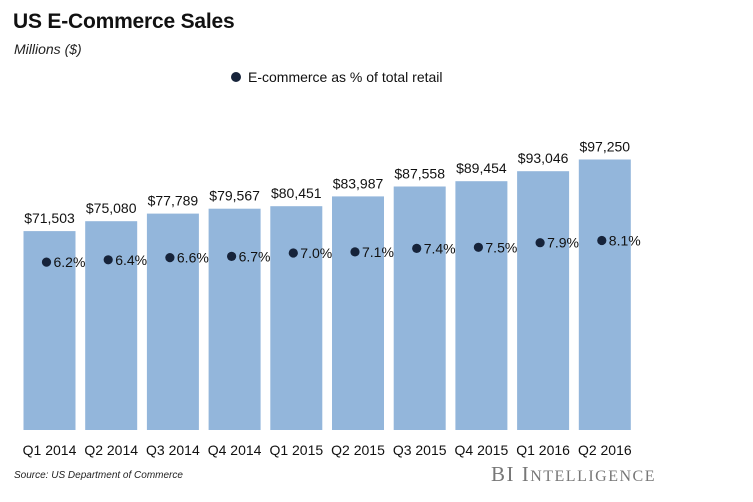 This screenshot has width=753, height=502. I want to click on brand-initials: BI, so click(502, 474).